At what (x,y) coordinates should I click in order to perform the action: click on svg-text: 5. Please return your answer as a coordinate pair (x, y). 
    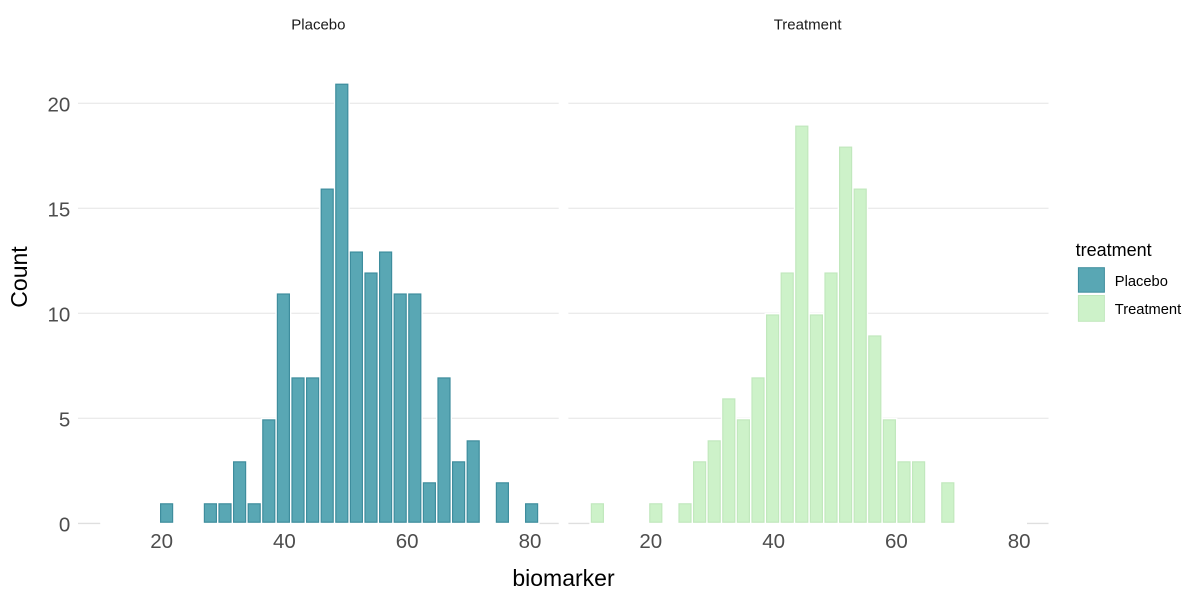
    Looking at the image, I should click on (64, 419).